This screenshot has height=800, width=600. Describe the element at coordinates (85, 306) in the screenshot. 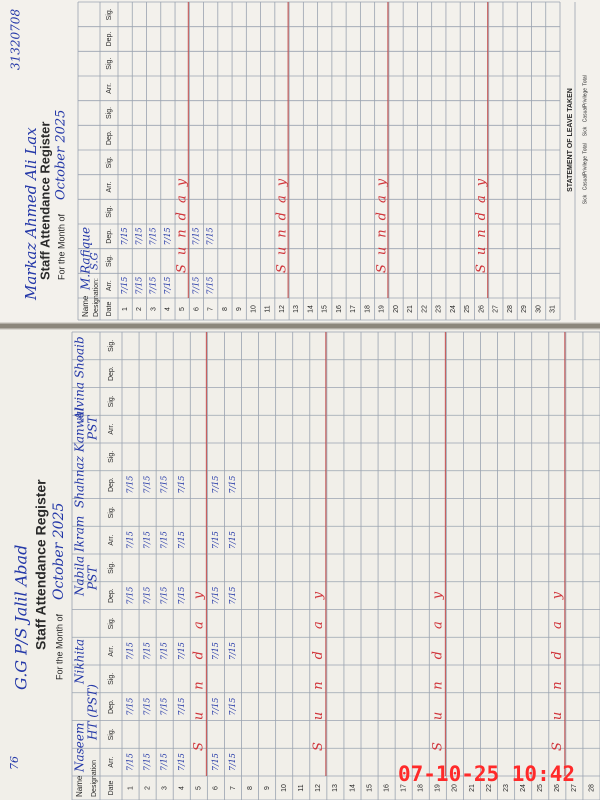

I see `name-label: Name` at that location.